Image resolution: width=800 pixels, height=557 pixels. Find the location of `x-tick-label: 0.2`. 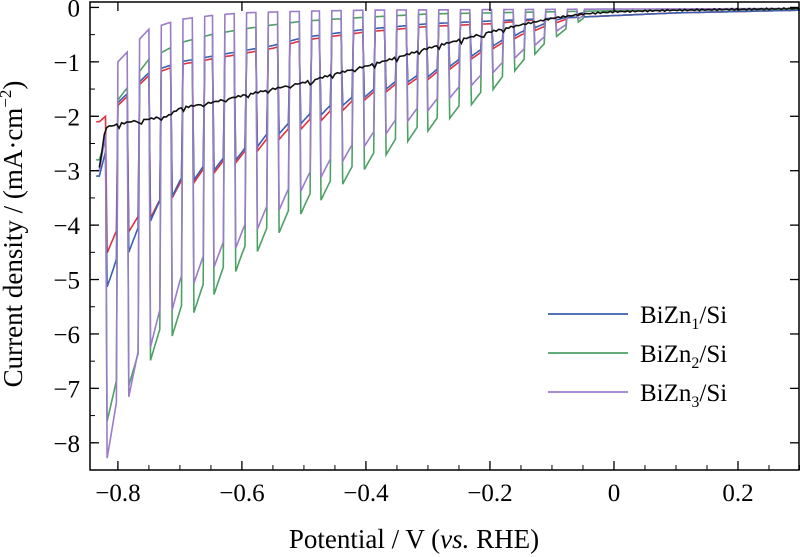

x-tick-label: 0.2 is located at coordinates (737, 493).